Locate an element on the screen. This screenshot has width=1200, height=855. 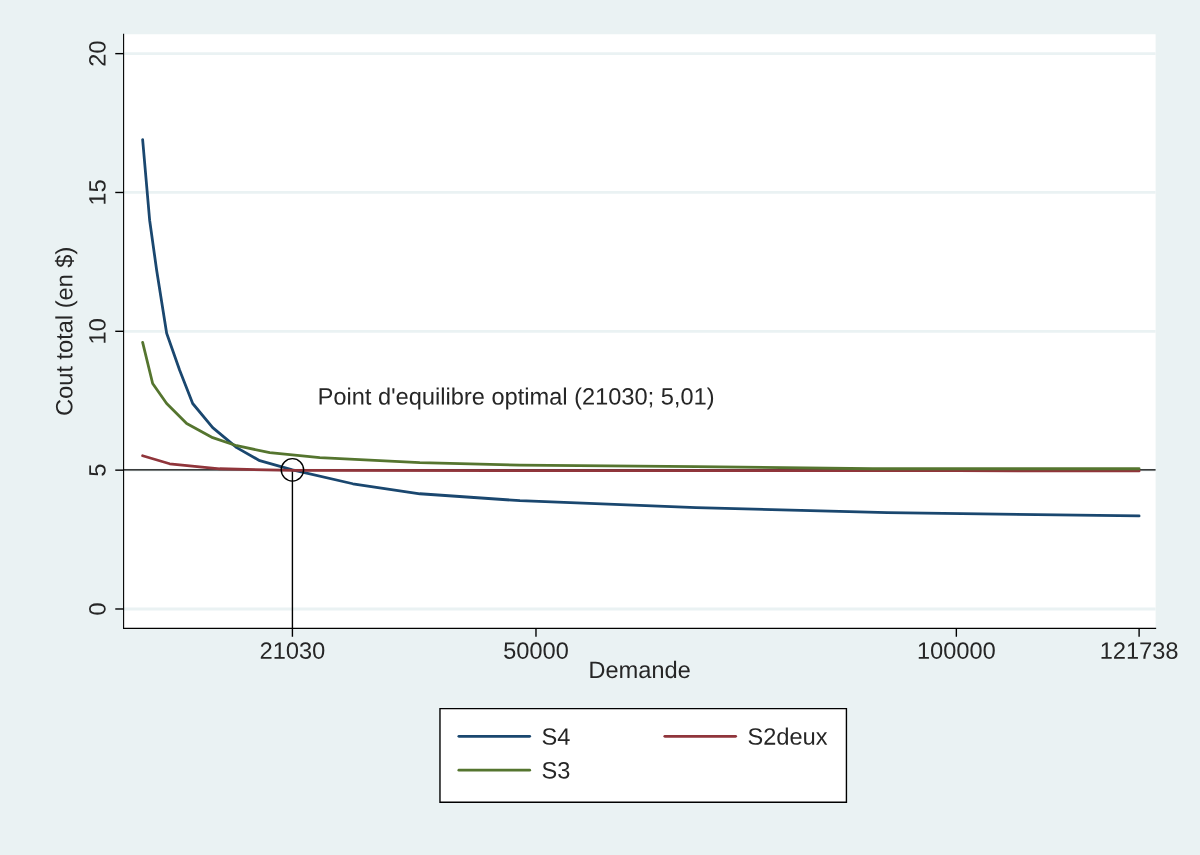
x-axis-title: Demande is located at coordinates (640, 669).